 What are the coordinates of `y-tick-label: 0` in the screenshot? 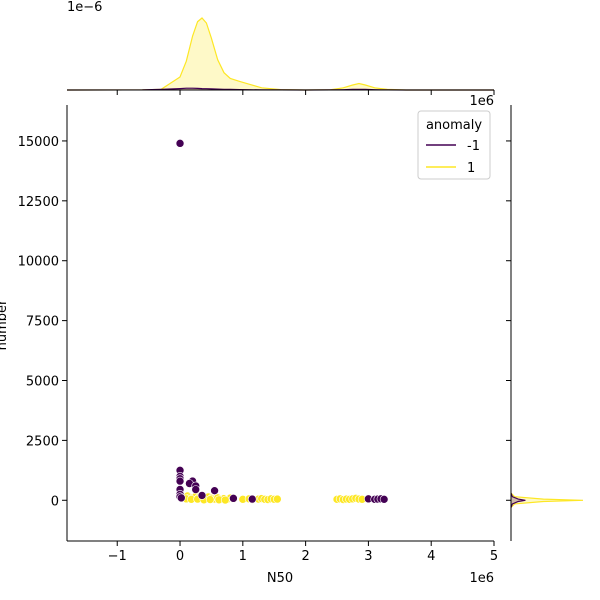 It's located at (55, 501).